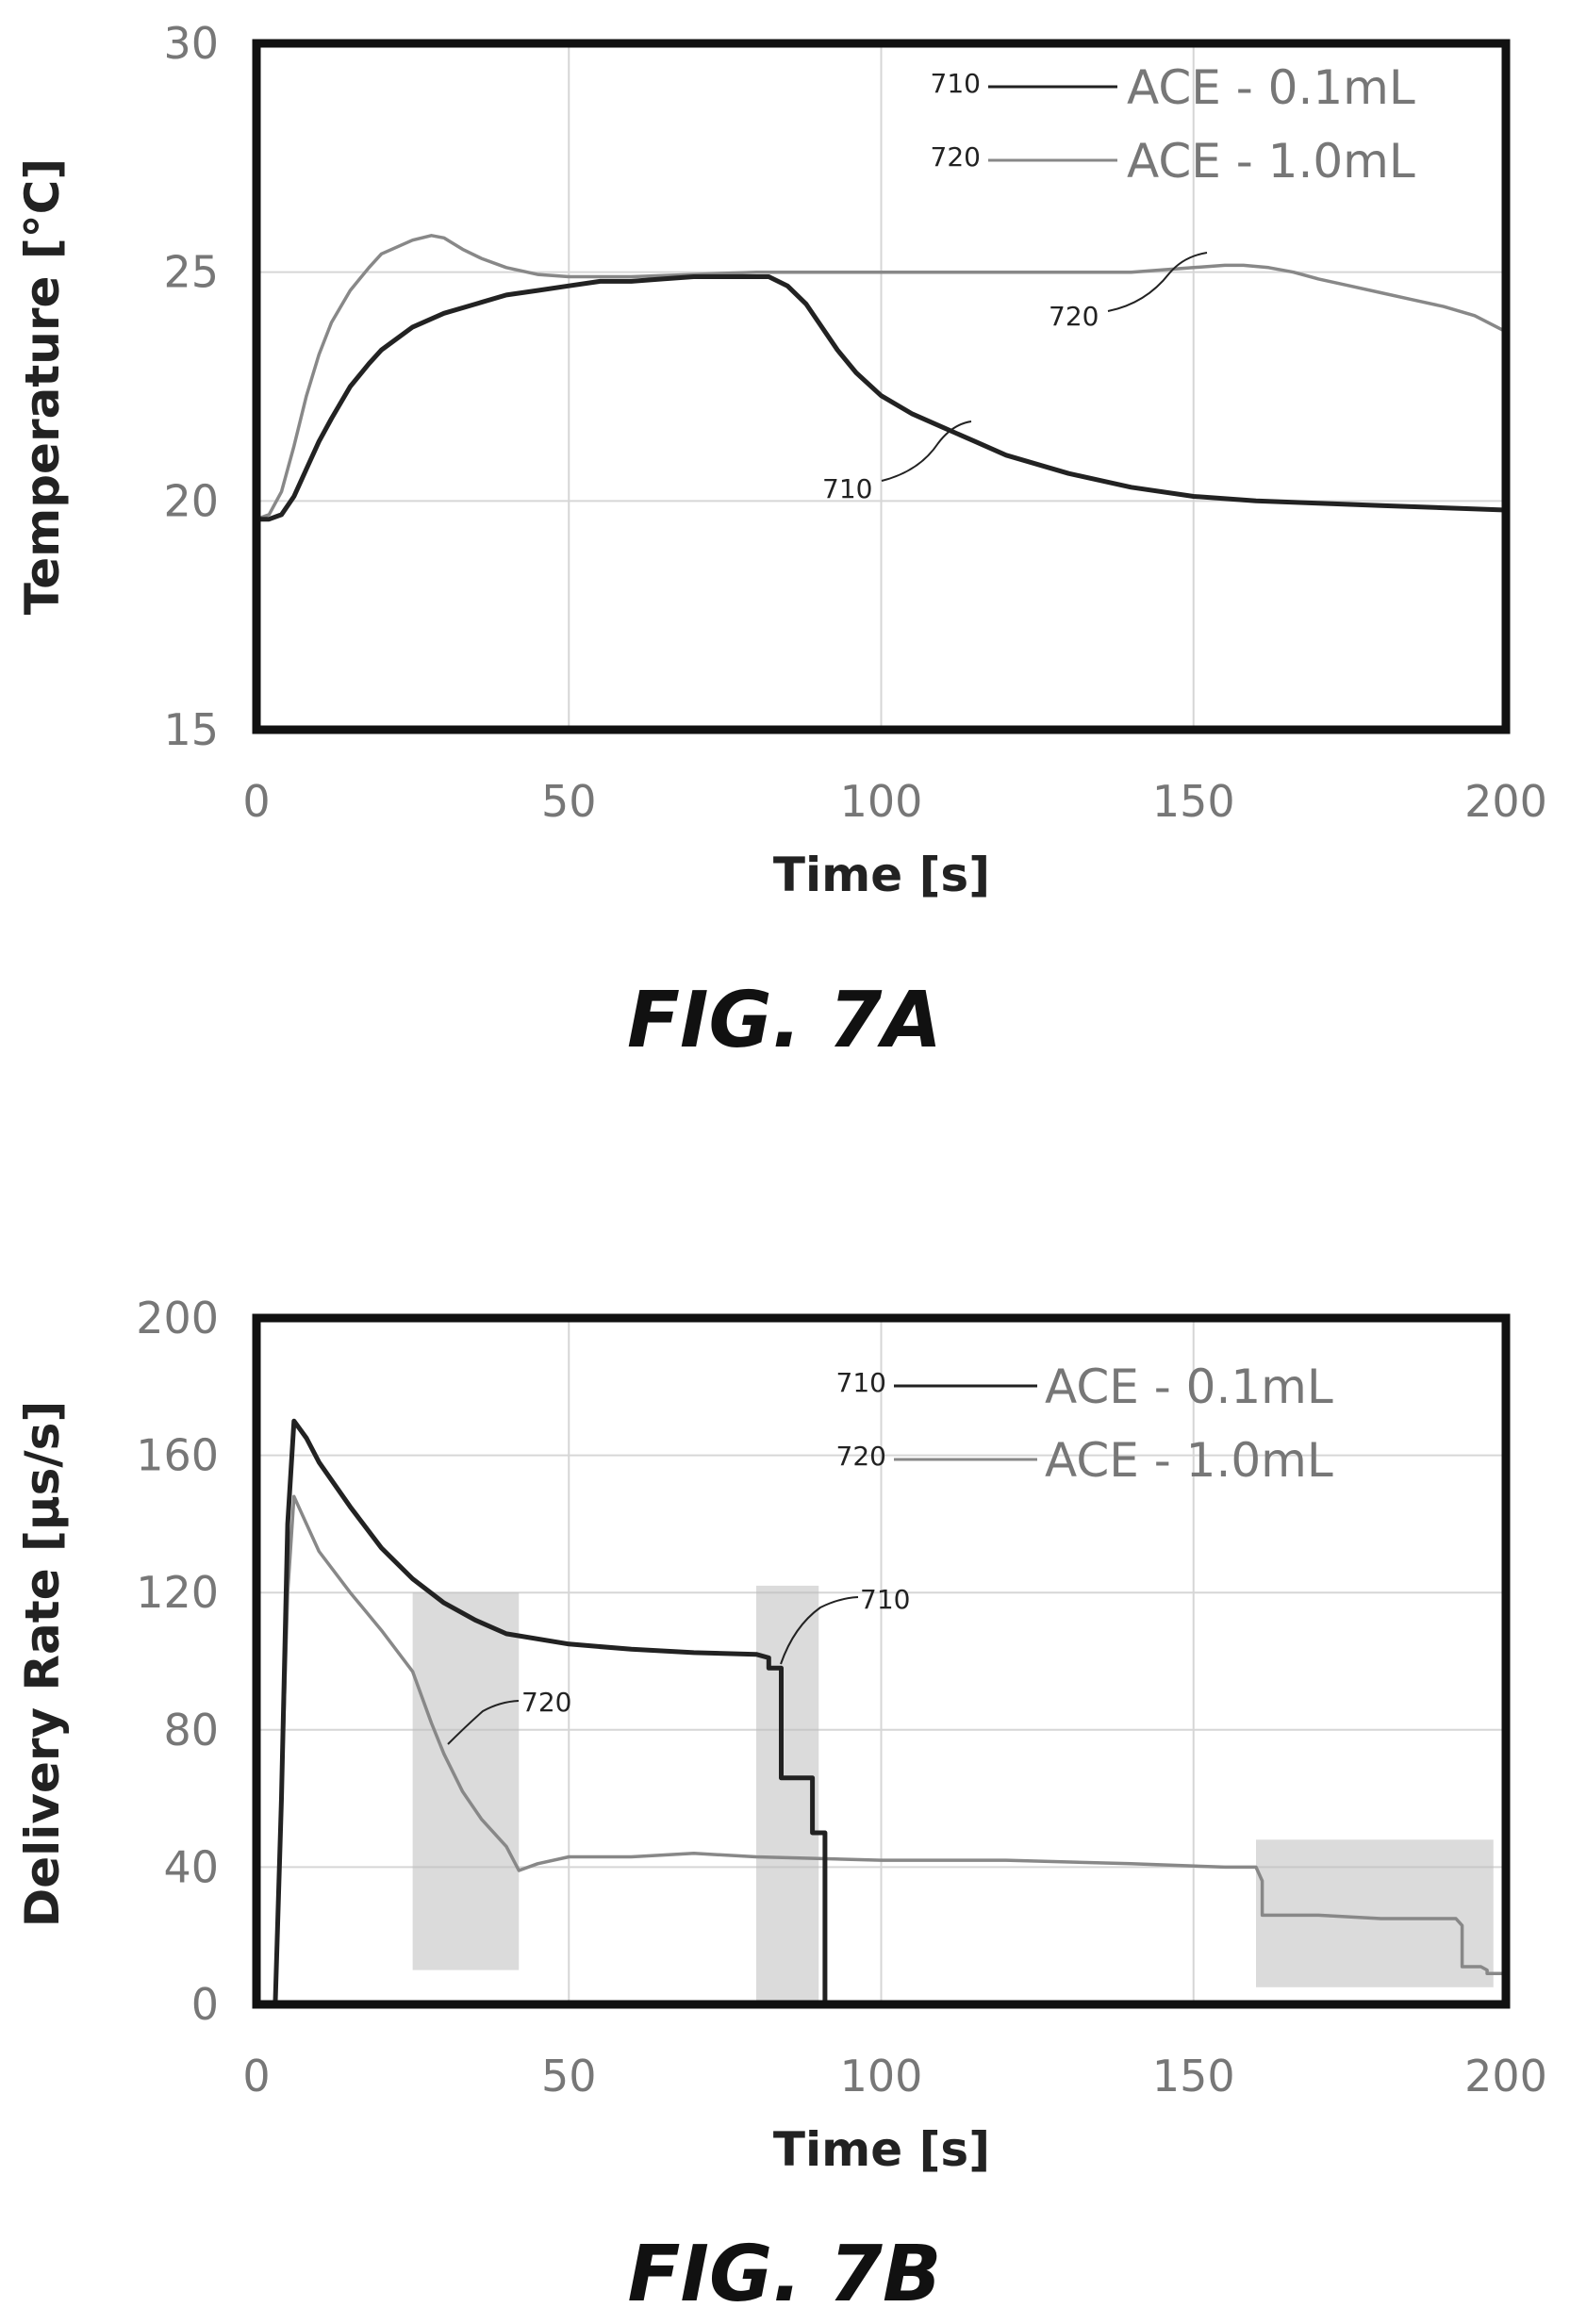 The width and height of the screenshot is (1570, 2324). I want to click on x-axis-label-b: Time [s], so click(882, 2149).